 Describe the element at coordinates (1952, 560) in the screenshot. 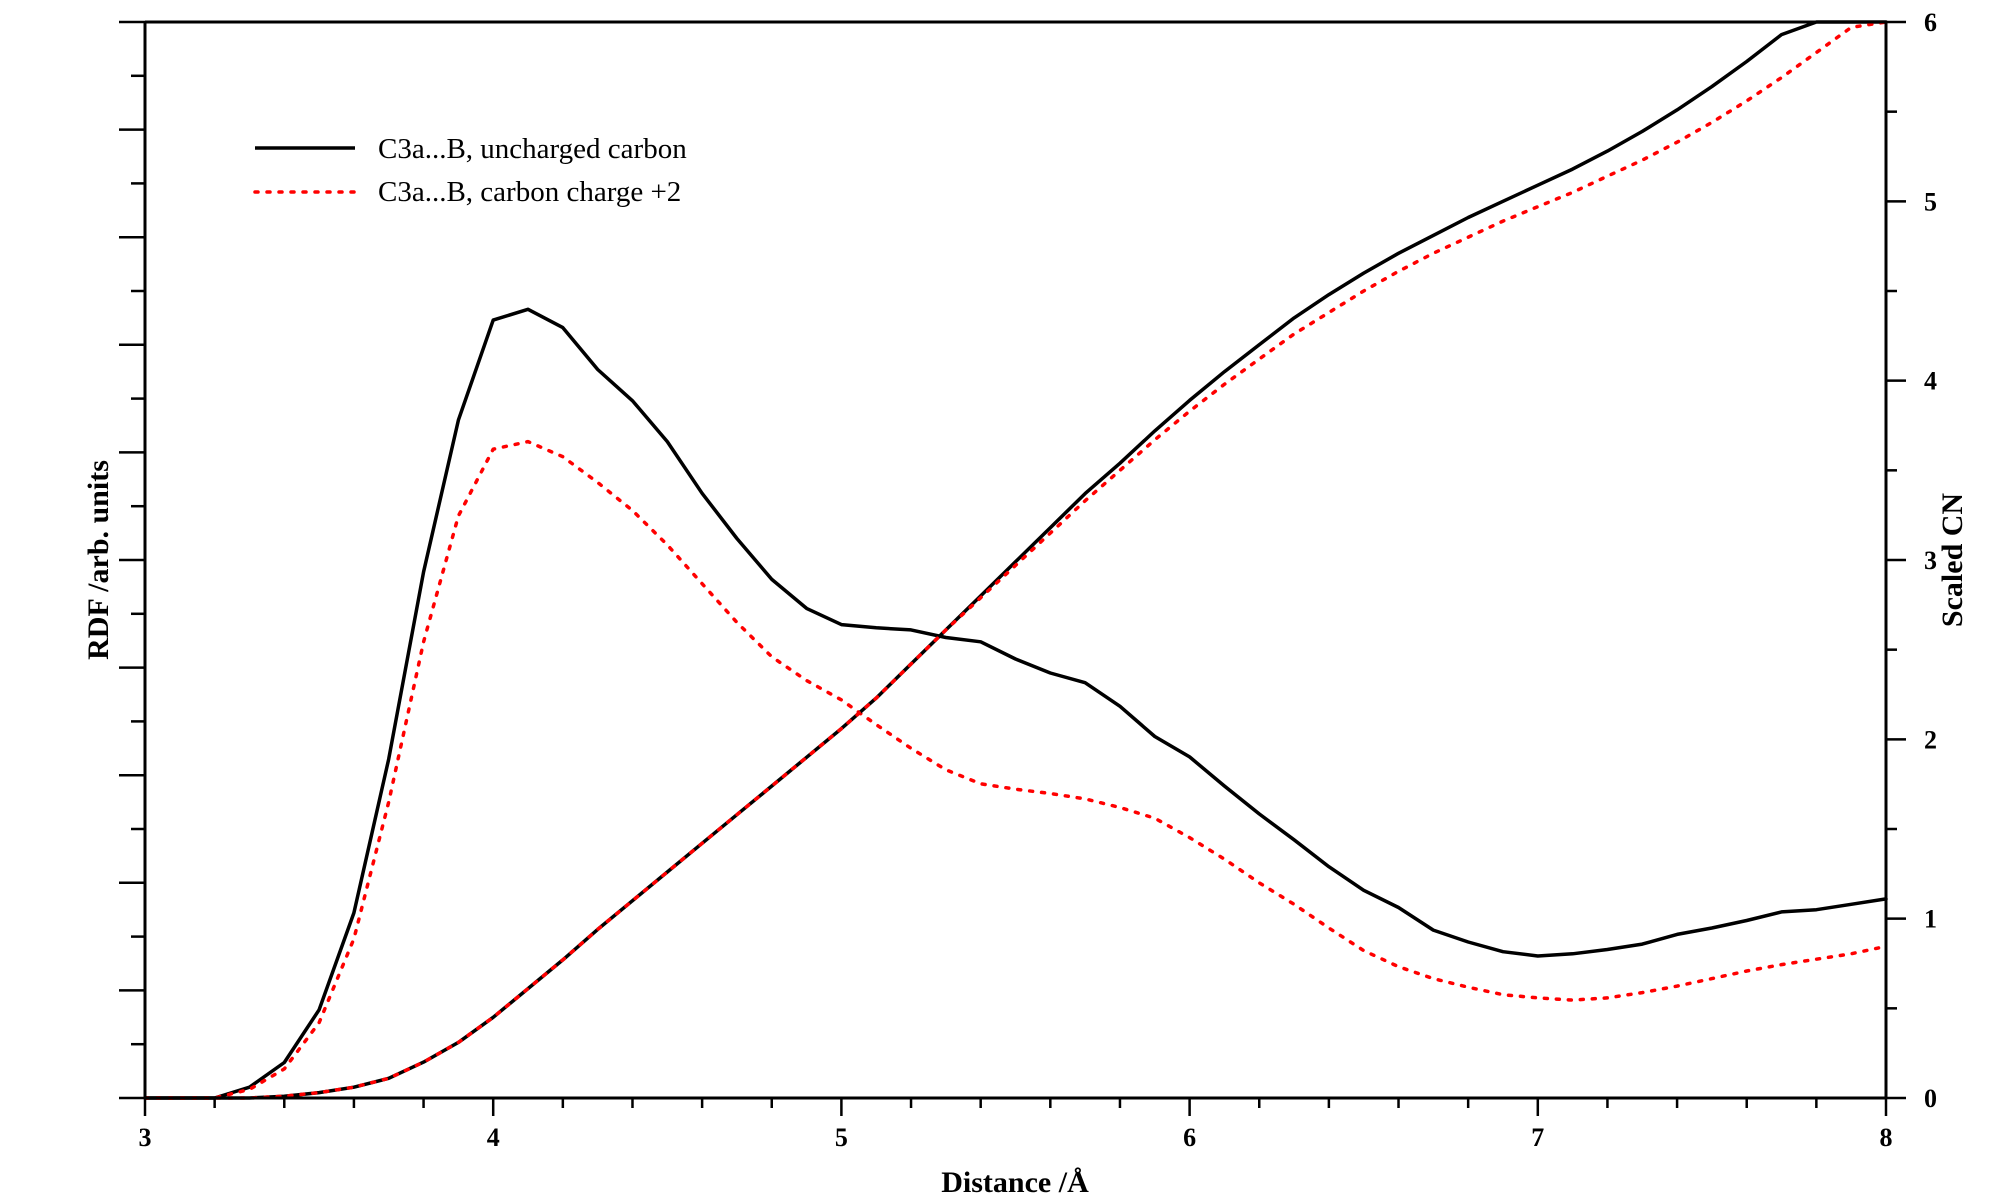

I see `y-axis-right-title: Scaled CN` at that location.